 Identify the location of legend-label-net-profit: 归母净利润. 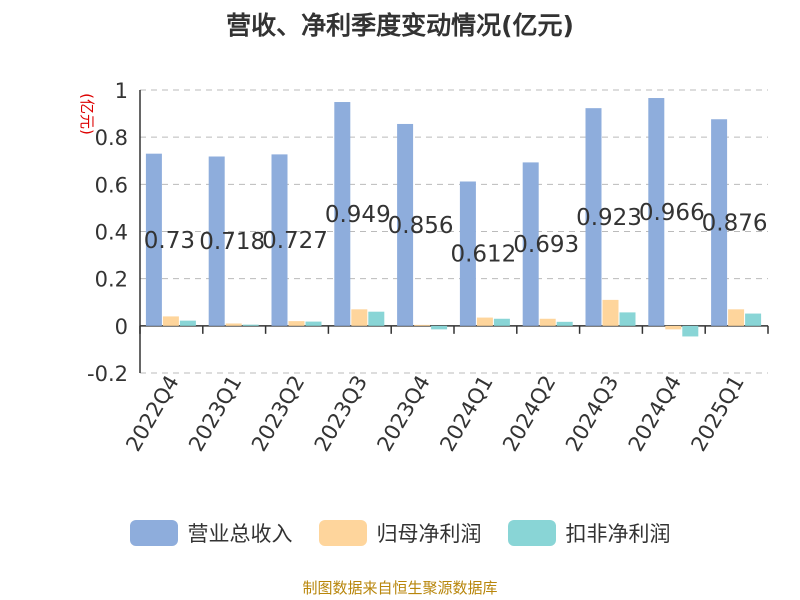
(429, 534).